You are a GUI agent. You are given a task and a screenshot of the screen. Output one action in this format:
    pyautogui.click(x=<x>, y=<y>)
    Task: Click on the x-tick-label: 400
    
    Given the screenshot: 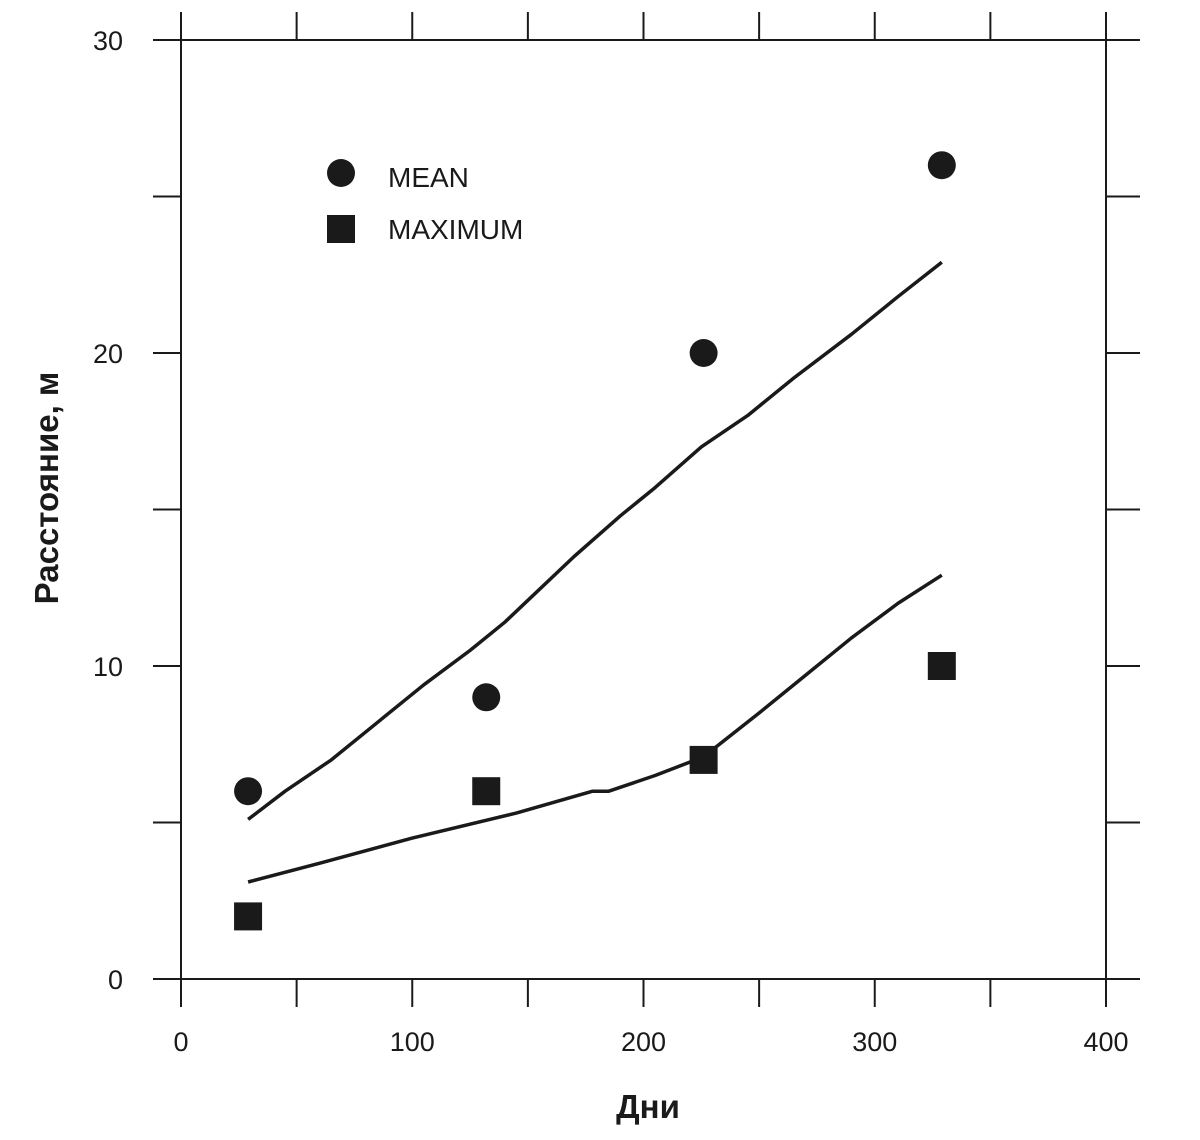 What is the action you would take?
    pyautogui.click(x=1105, y=1042)
    